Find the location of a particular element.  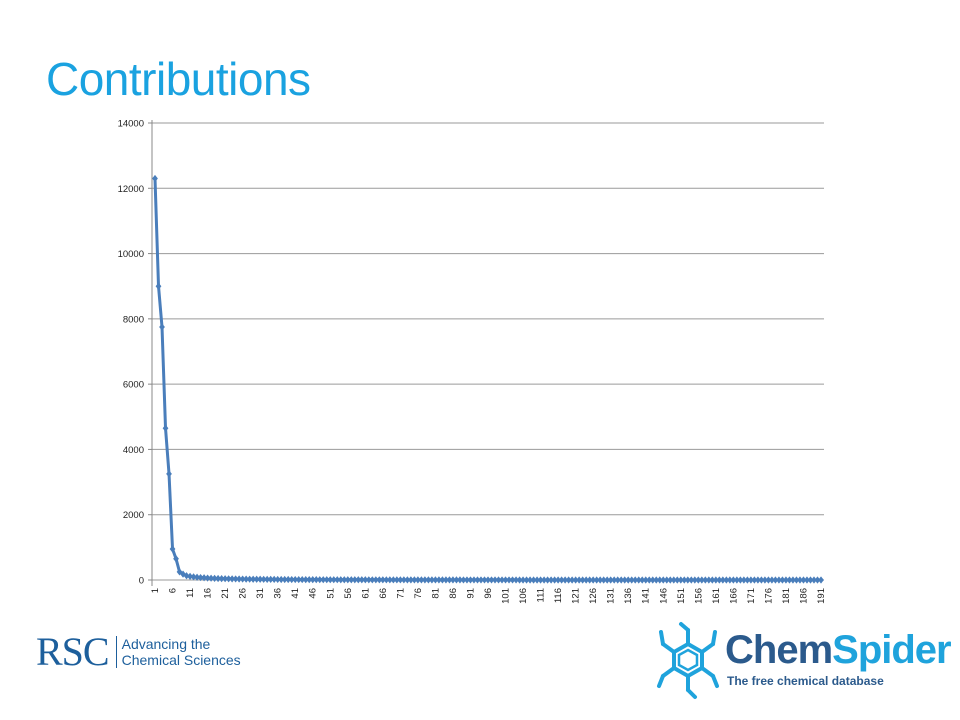

rsc-logo-mark: RSC is located at coordinates (73, 651).